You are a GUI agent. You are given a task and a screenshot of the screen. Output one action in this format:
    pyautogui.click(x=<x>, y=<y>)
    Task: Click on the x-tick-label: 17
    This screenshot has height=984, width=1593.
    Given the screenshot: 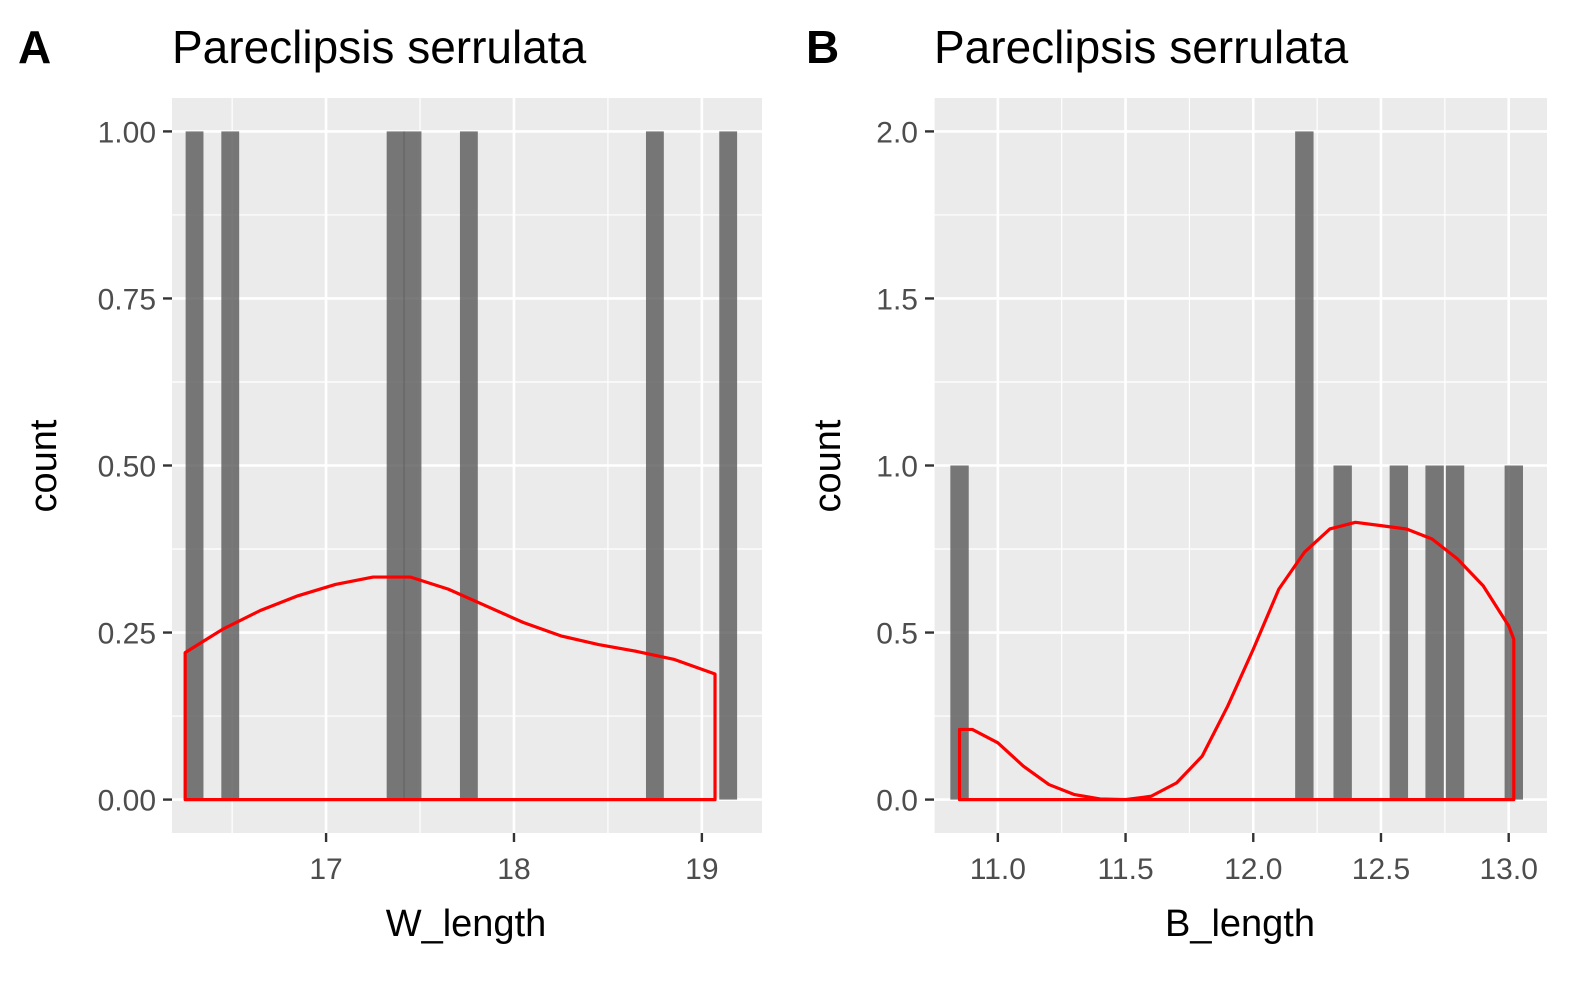 What is the action you would take?
    pyautogui.click(x=325, y=869)
    